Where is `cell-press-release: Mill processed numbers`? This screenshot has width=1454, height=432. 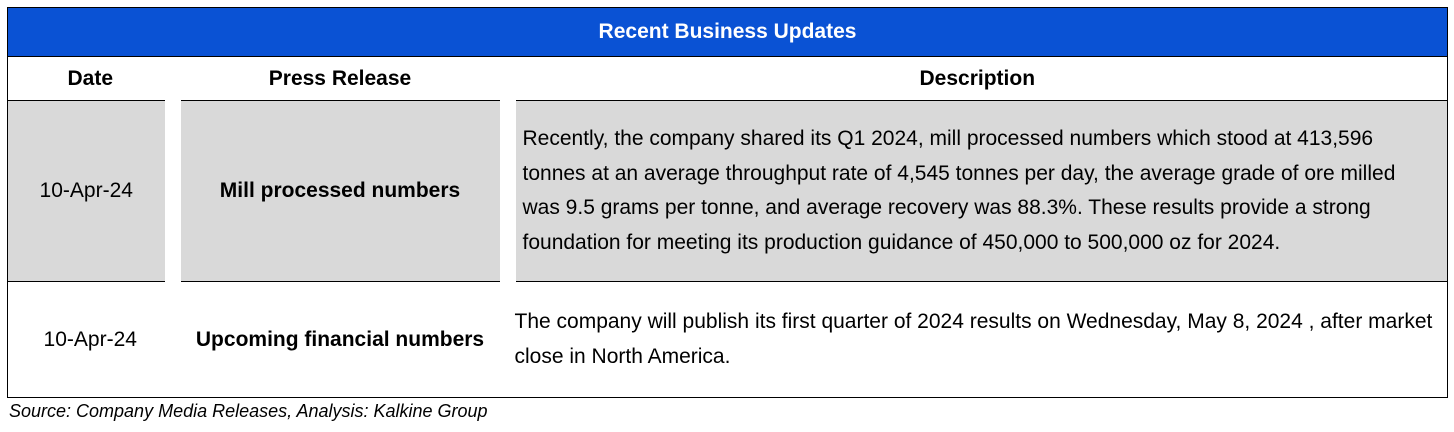 cell-press-release: Mill processed numbers is located at coordinates (340, 191).